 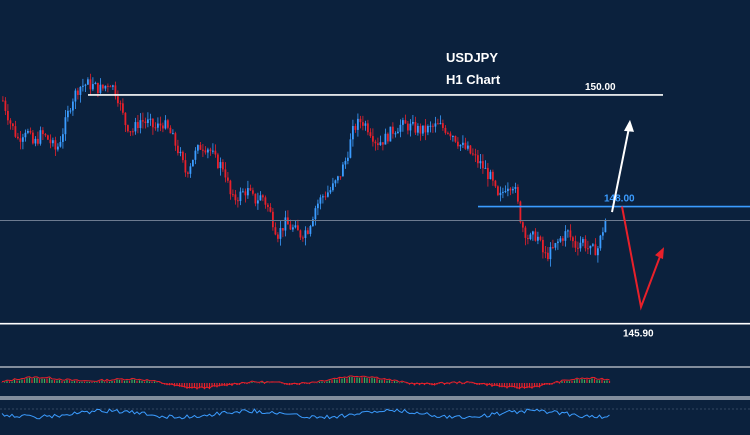 I want to click on level-label: 150.00, so click(x=600, y=87).